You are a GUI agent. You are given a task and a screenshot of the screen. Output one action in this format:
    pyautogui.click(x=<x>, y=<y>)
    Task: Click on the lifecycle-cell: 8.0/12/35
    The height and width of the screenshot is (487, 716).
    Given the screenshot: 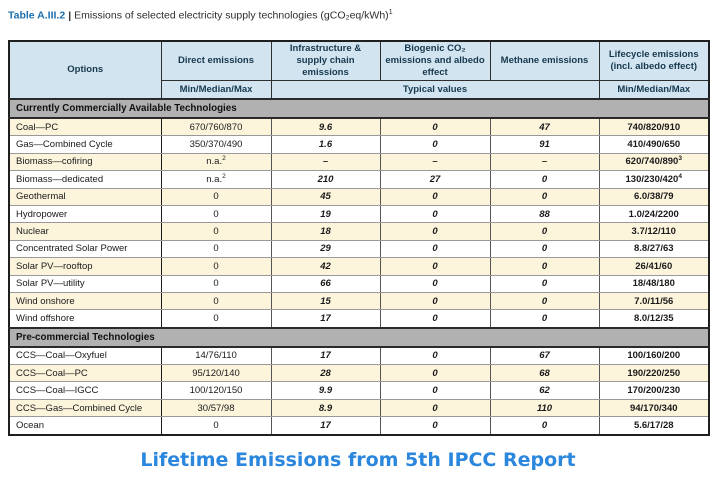 What is the action you would take?
    pyautogui.click(x=653, y=319)
    